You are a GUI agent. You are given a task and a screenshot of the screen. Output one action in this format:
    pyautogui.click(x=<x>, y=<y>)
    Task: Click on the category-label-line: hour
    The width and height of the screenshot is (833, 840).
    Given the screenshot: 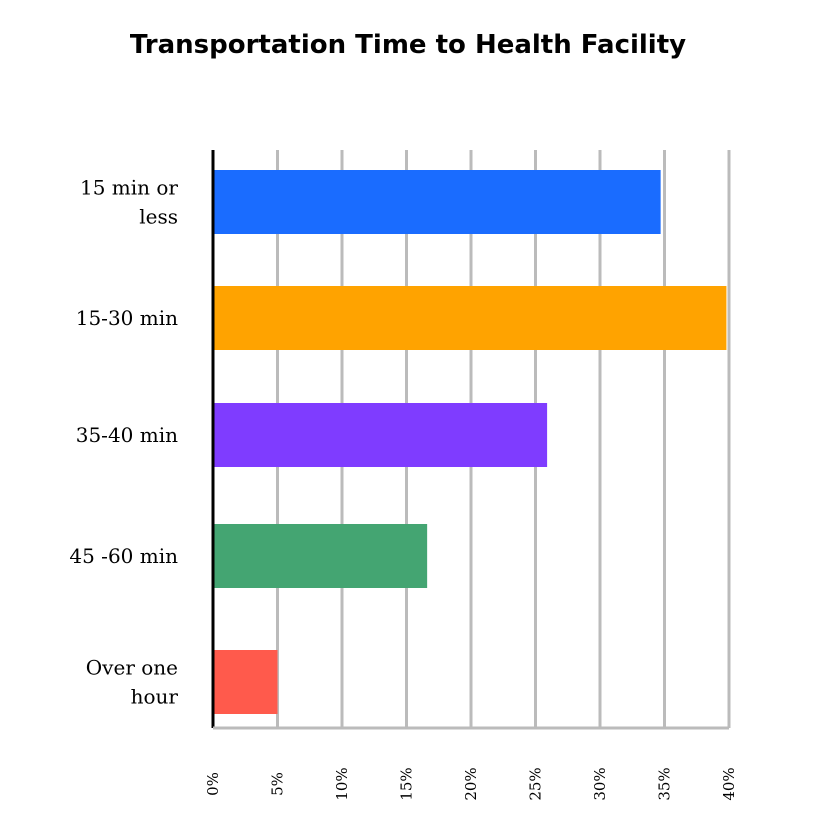 What is the action you would take?
    pyautogui.click(x=155, y=697)
    